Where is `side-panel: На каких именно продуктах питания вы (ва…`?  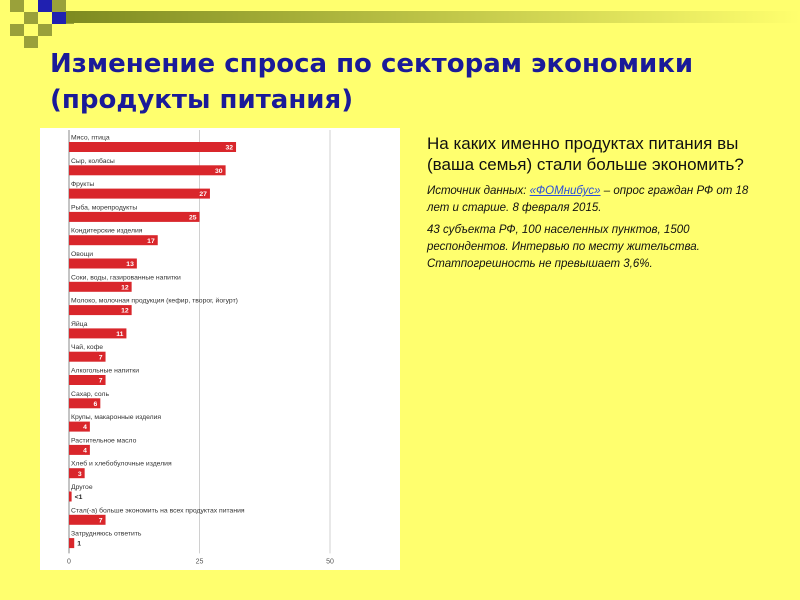 side-panel: На каких именно продуктах питания вы (ва… is located at coordinates (592, 205).